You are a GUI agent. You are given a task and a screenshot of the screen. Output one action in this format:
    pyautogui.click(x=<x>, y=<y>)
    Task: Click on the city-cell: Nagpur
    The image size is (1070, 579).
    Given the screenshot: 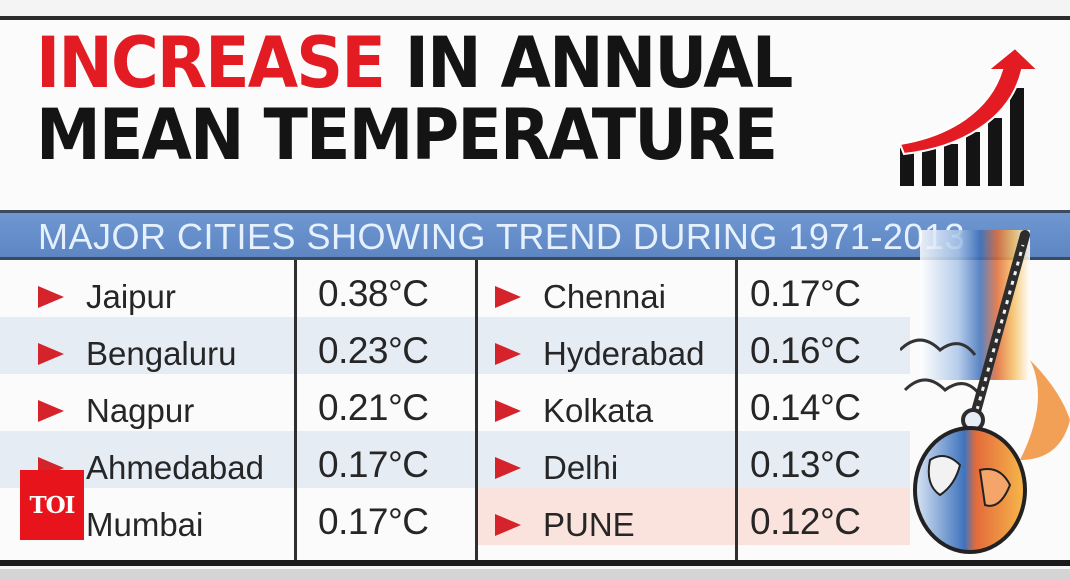 What is the action you would take?
    pyautogui.click(x=116, y=410)
    